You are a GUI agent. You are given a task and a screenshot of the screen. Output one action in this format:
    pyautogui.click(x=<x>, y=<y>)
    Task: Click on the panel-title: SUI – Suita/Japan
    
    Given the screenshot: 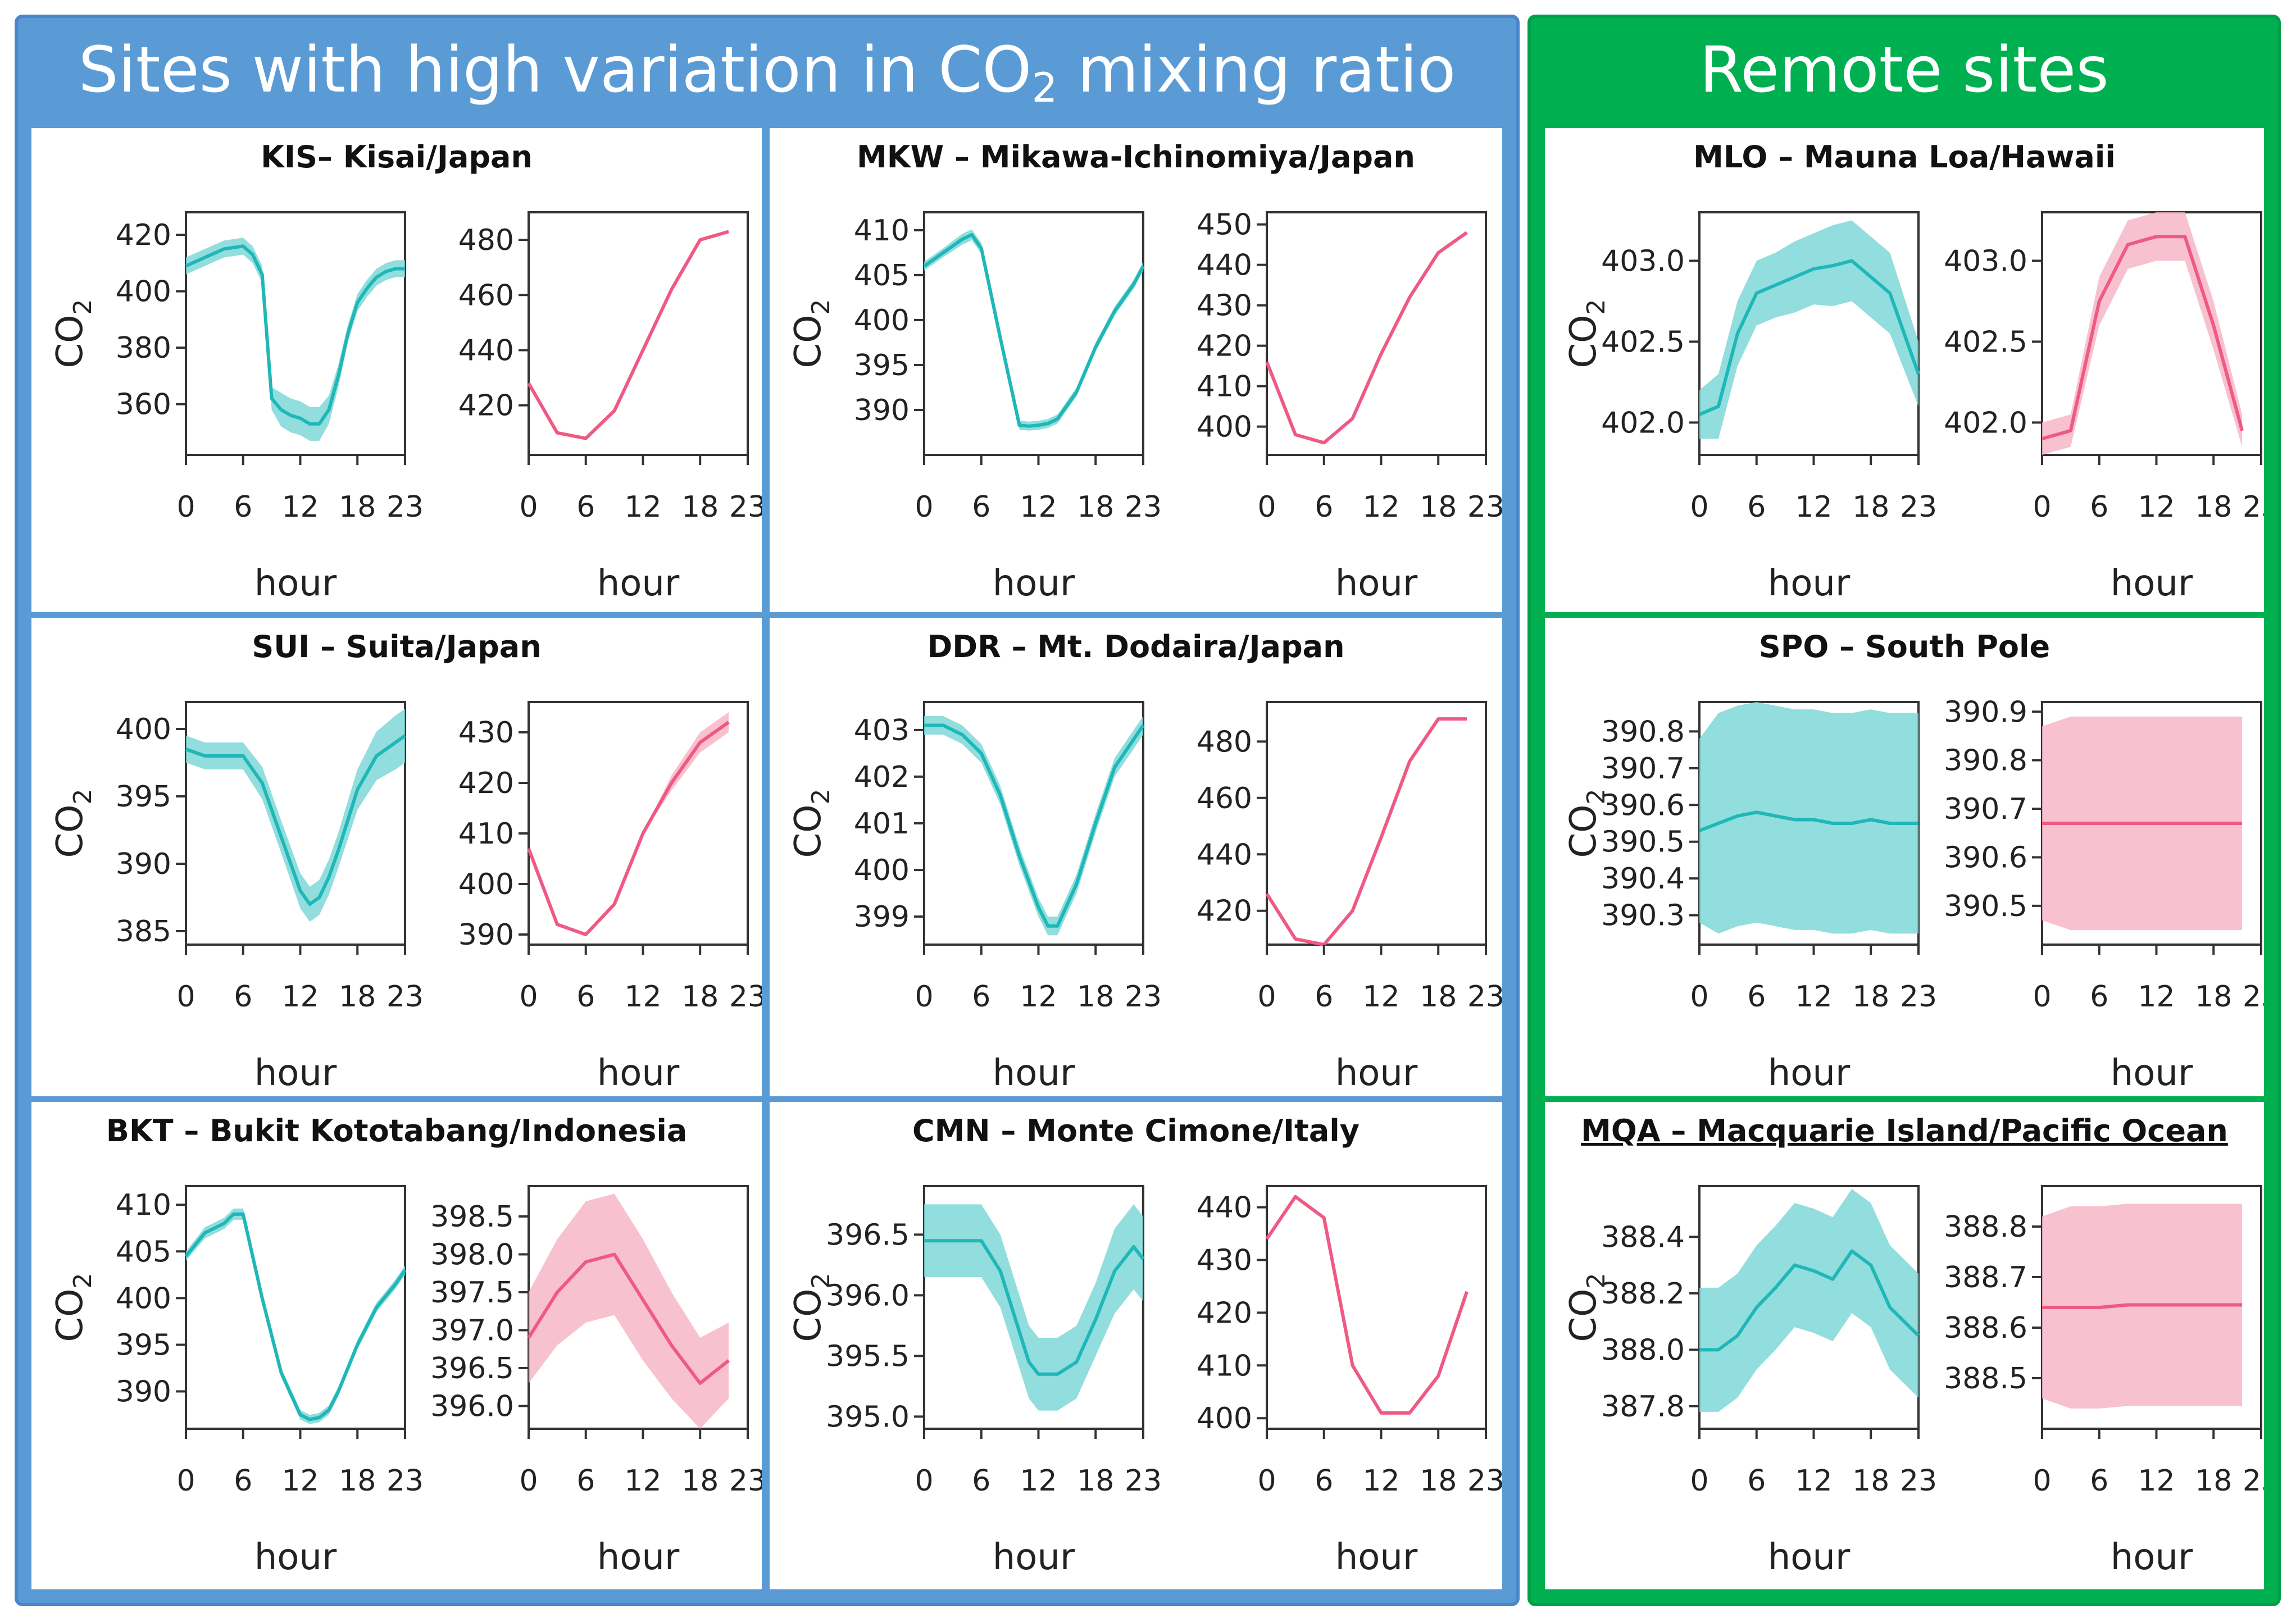 What is the action you would take?
    pyautogui.click(x=397, y=646)
    